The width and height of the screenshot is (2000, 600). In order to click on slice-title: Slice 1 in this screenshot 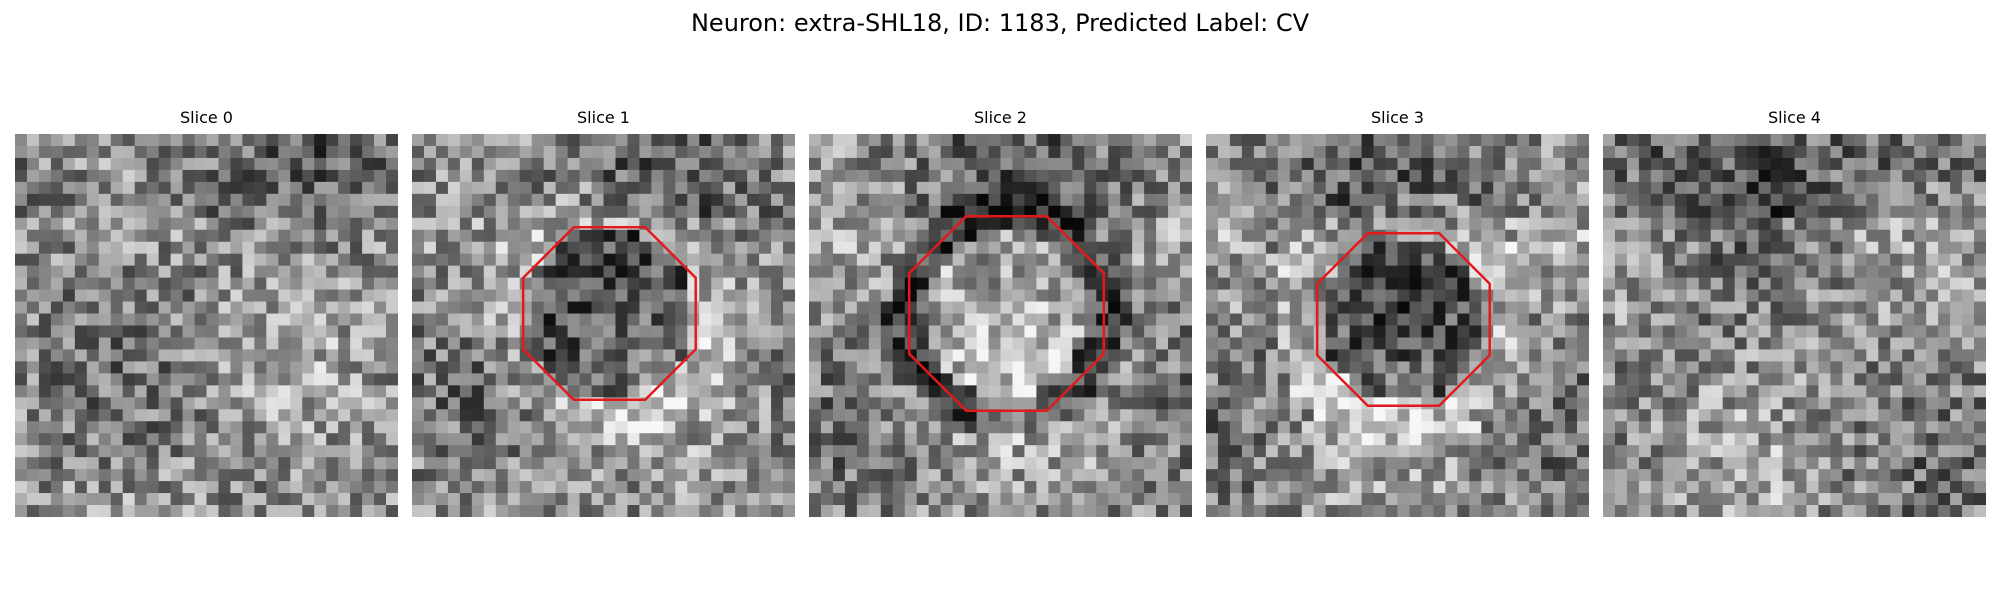, I will do `click(603, 117)`.